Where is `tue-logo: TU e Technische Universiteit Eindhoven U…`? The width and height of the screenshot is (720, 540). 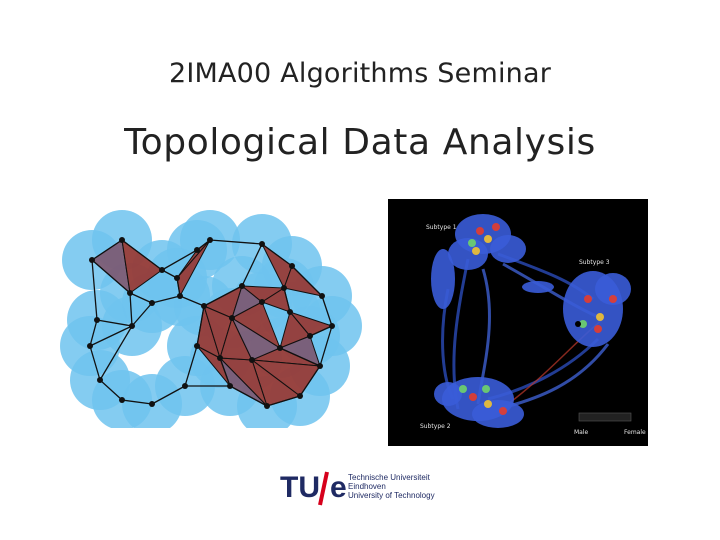 tue-logo: TU e Technische Universiteit Eindhoven U… is located at coordinates (364, 486).